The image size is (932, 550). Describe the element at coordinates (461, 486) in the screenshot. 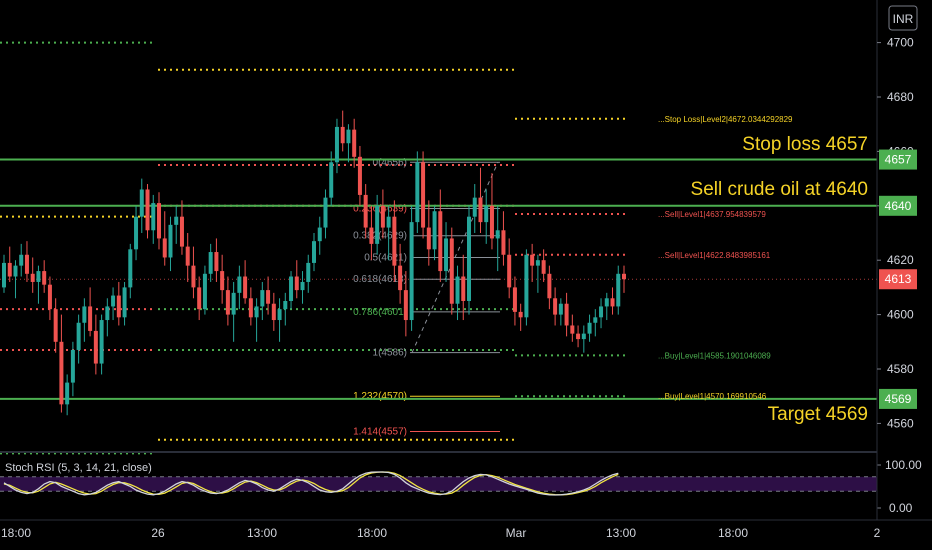

I see `stoch-rsi-pane: 100.00 0.00` at that location.